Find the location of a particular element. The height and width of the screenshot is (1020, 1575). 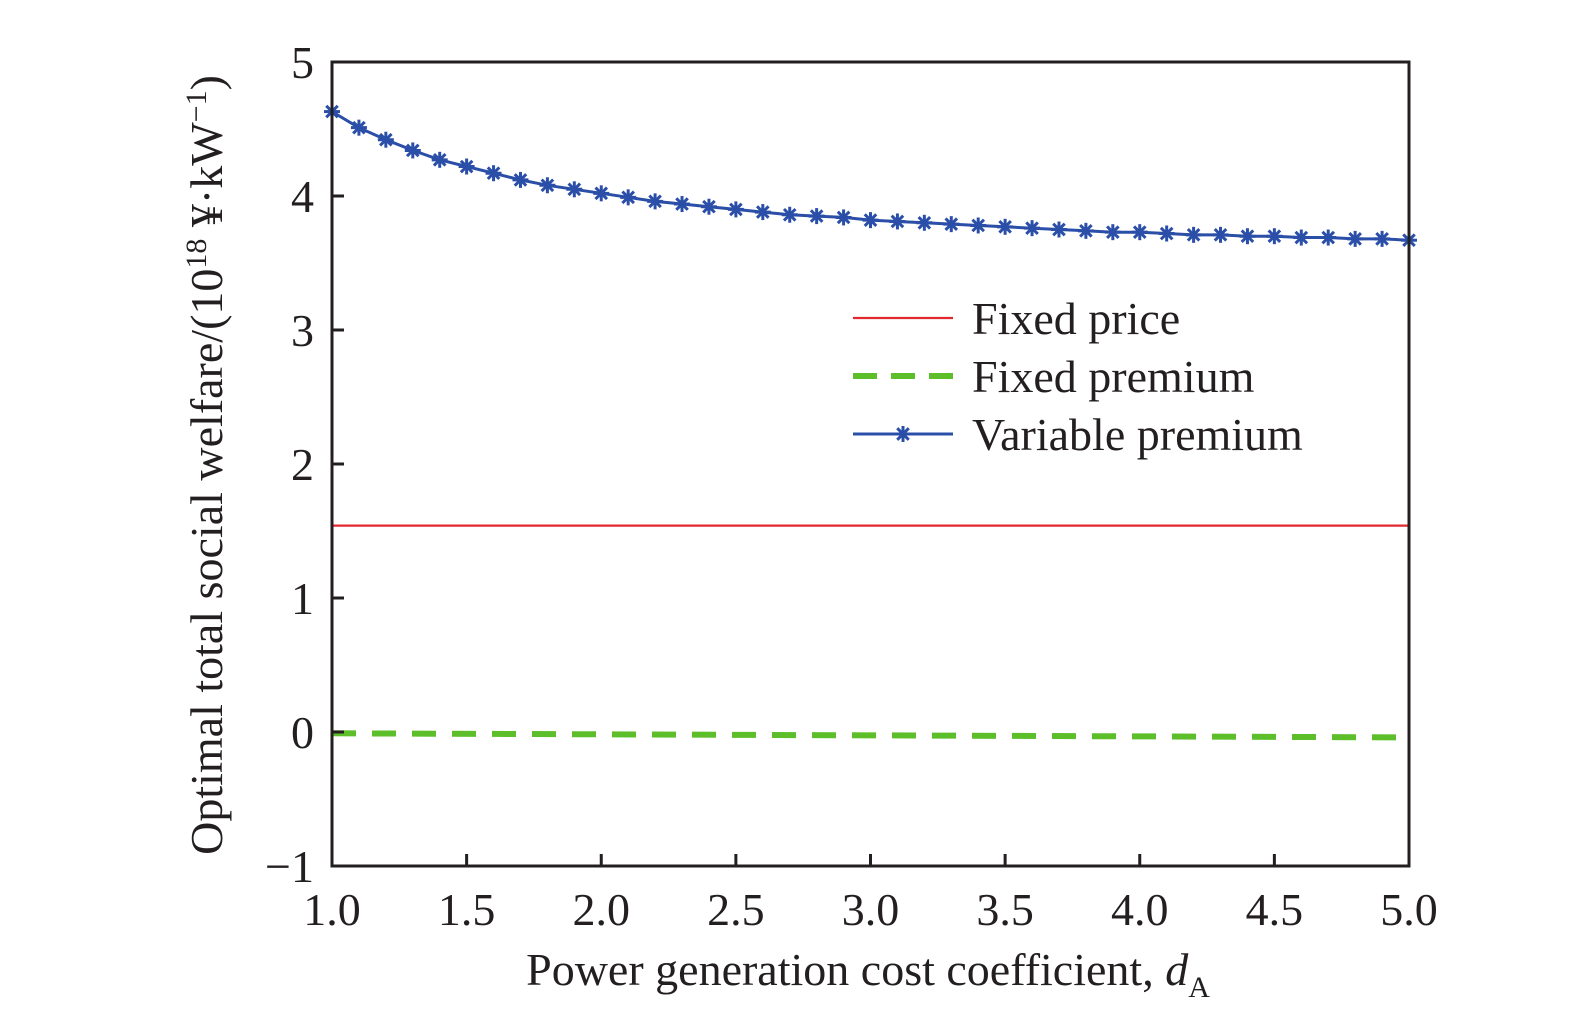

y-axis-title-post: ¥·kW is located at coordinates (206, 180).